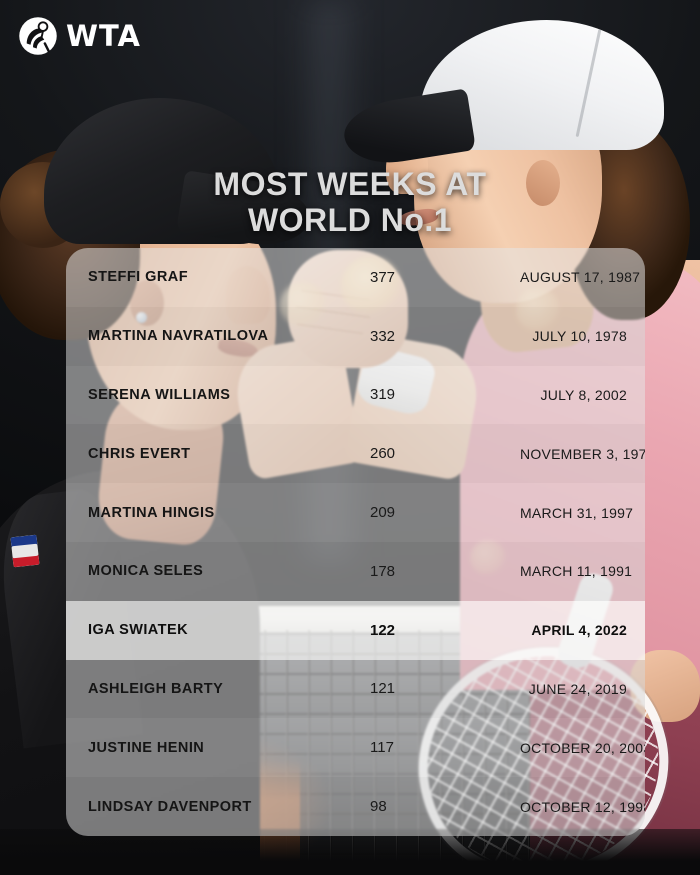  Describe the element at coordinates (25, 551) in the screenshot. I see `player-left-logo-patch` at that location.